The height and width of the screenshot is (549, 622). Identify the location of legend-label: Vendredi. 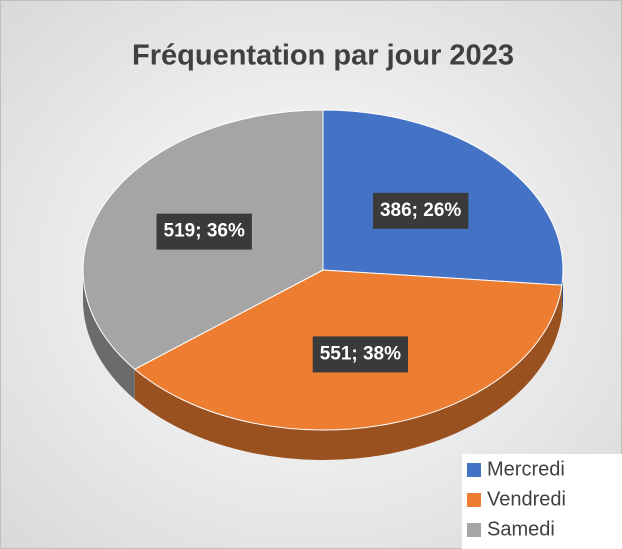
(526, 499).